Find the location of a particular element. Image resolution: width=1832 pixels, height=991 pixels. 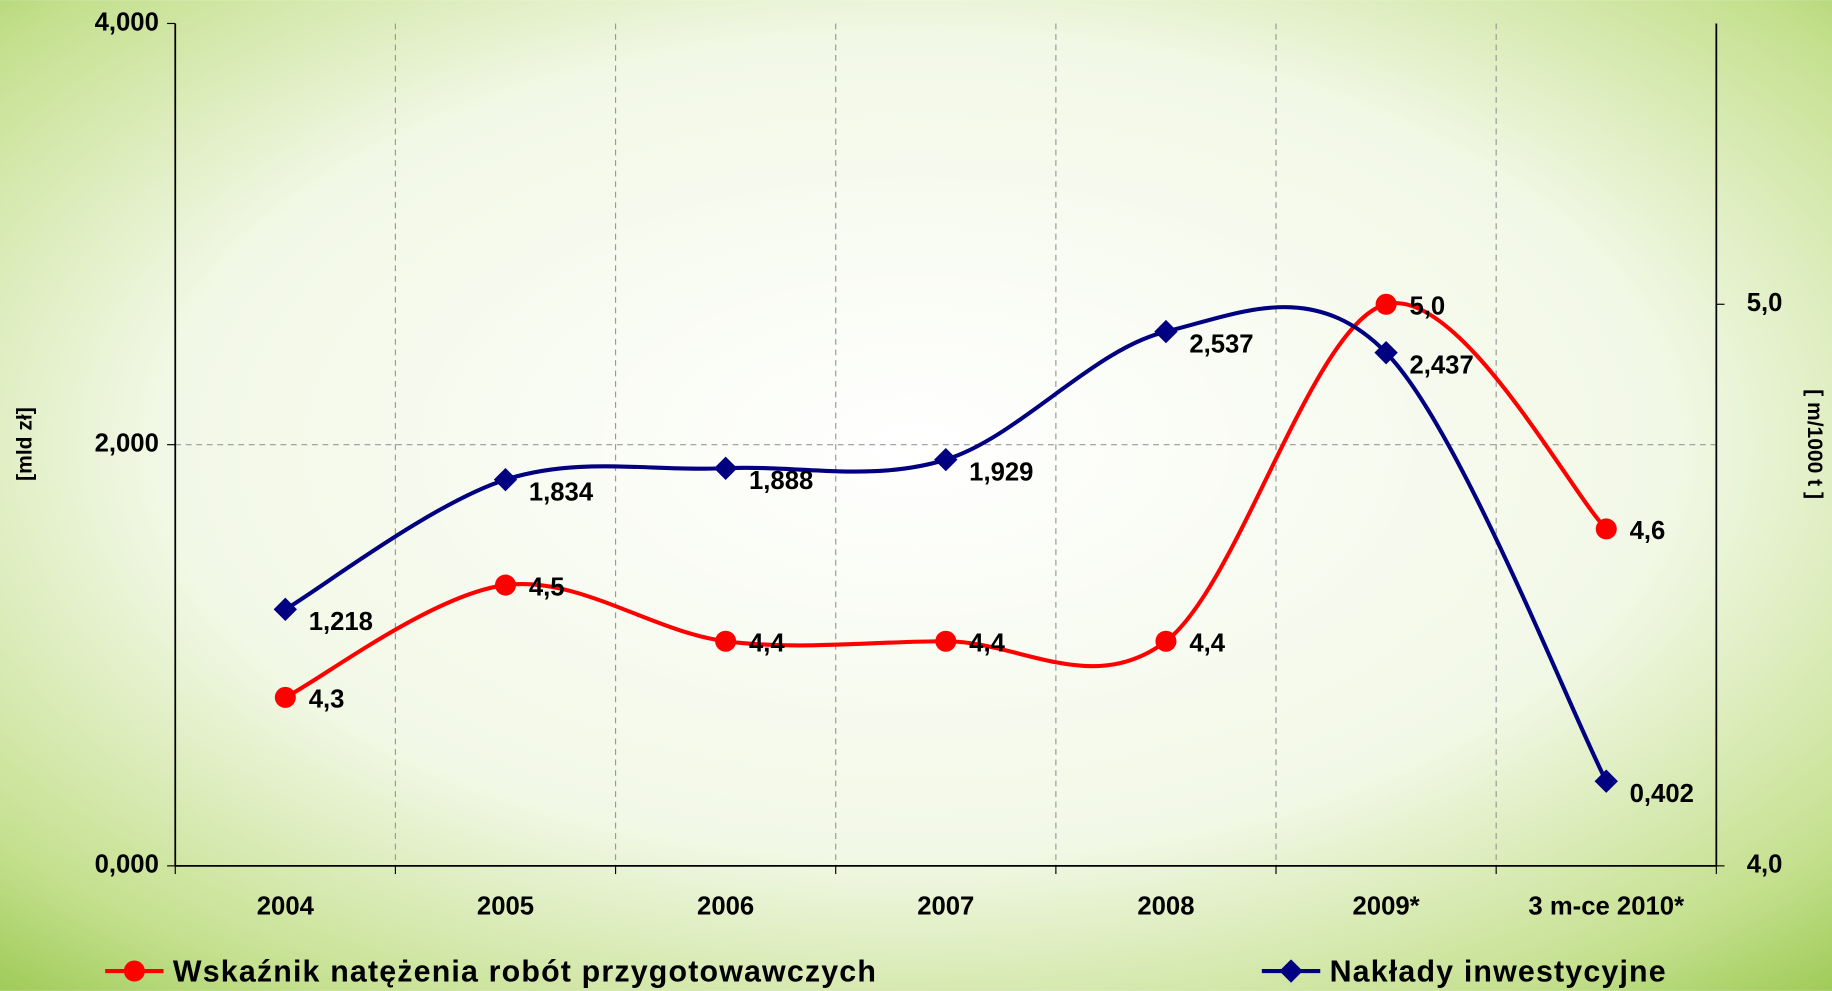

data-label: 1,929 is located at coordinates (1001, 472).